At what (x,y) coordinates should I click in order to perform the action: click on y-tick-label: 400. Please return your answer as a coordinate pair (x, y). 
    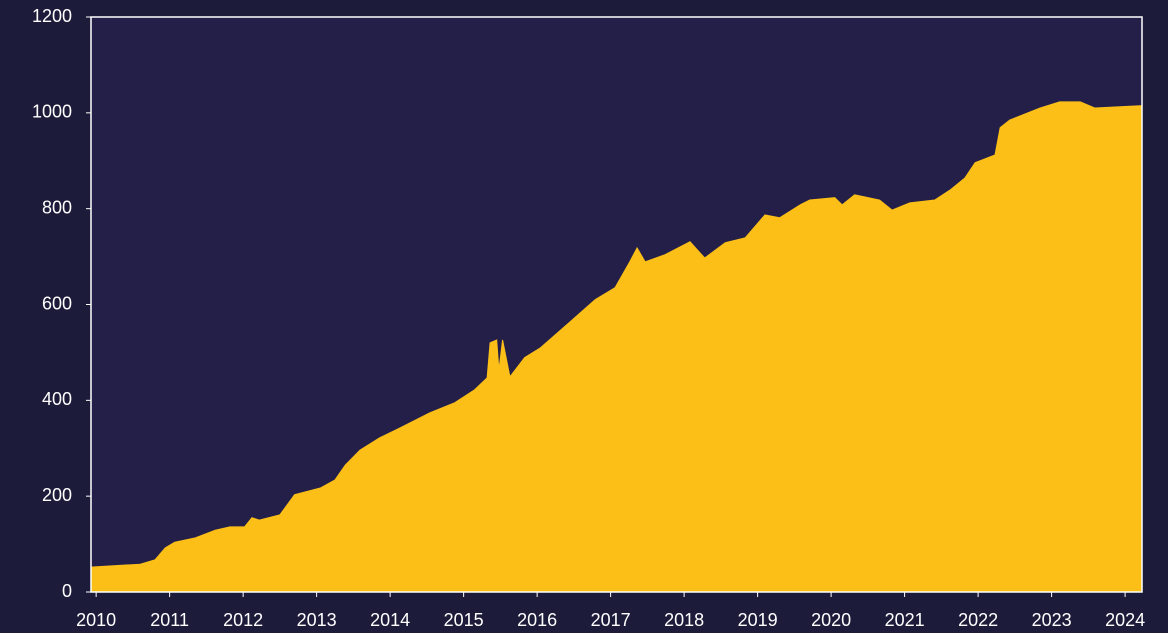
    Looking at the image, I should click on (57, 399).